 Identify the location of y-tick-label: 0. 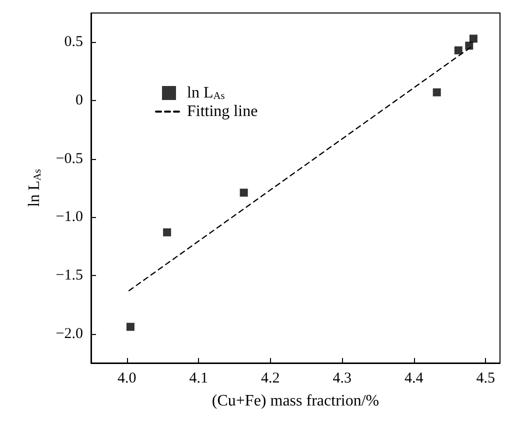
(79, 100).